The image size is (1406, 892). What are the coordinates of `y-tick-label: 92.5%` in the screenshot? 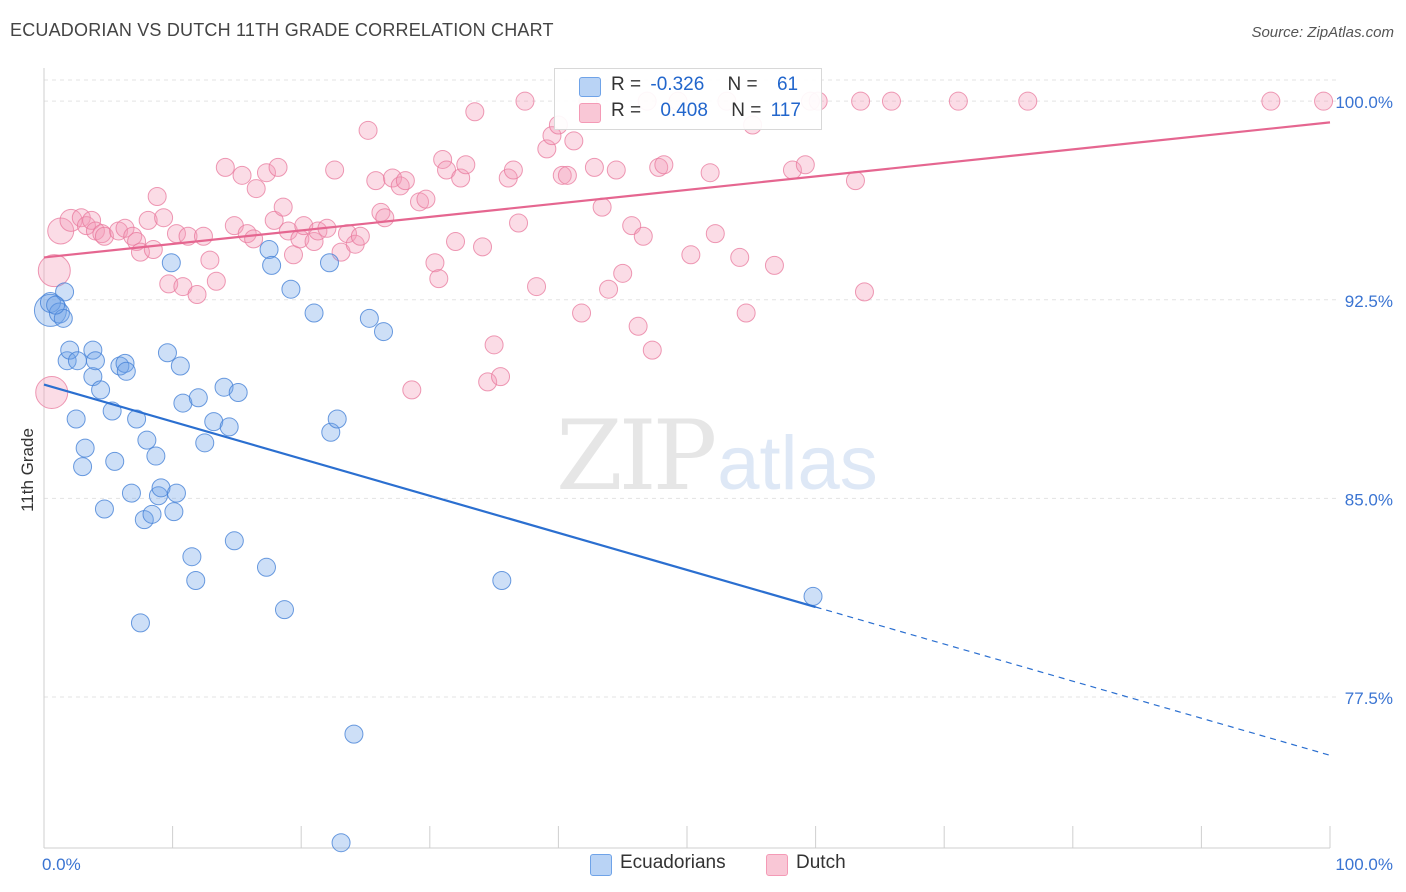 It's located at (1369, 301).